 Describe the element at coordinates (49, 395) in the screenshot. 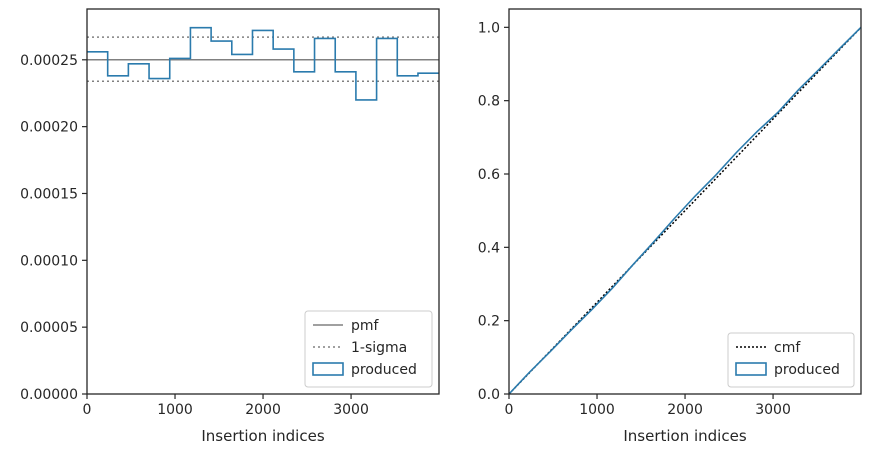

I see `y-tick-label: 0.00000` at that location.